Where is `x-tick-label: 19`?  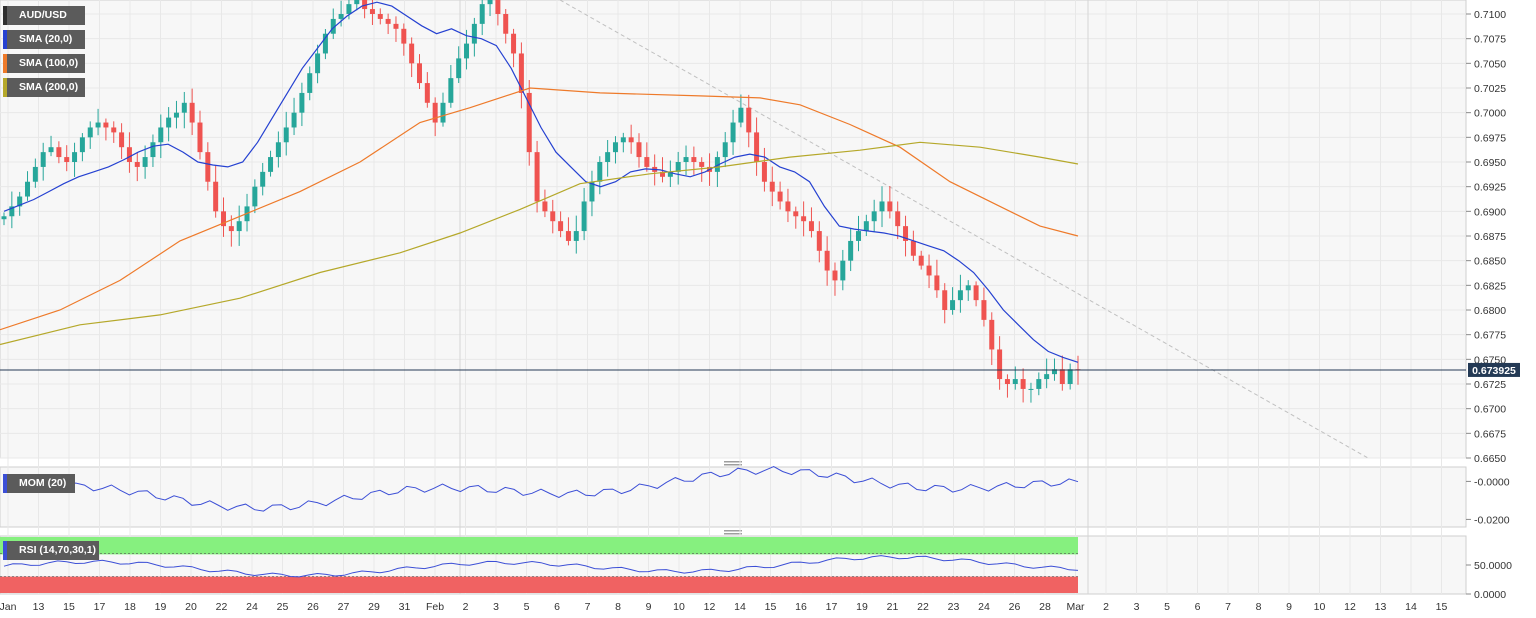
x-tick-label: 19 is located at coordinates (161, 607).